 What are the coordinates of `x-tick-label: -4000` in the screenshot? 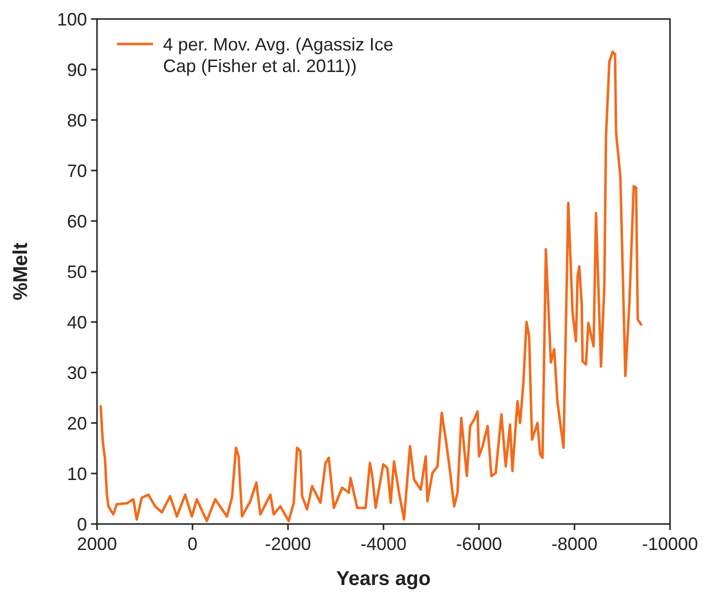 It's located at (383, 544).